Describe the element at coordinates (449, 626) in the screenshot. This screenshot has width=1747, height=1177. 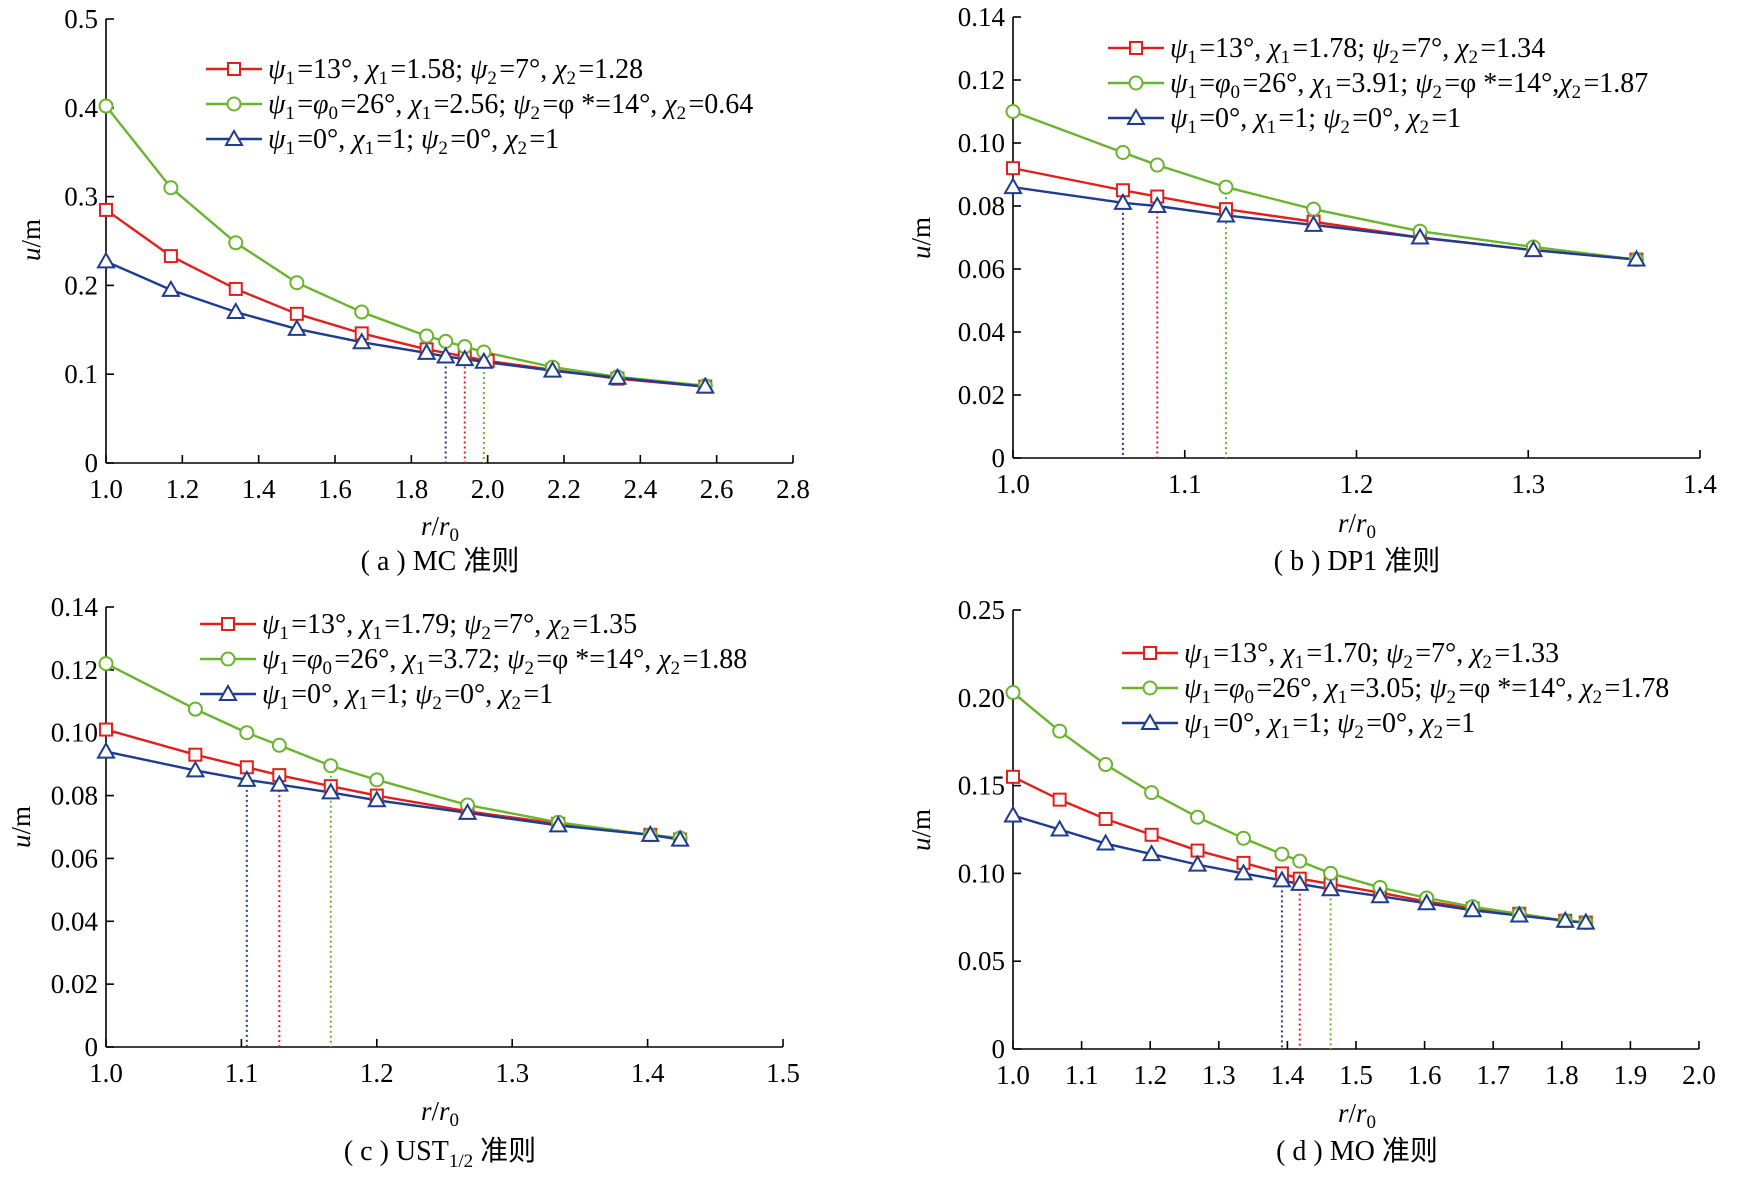
I see `legend-label: ψ1 =13°, χ1 =1.79; ψ2 =7°, χ2 =1.35` at that location.